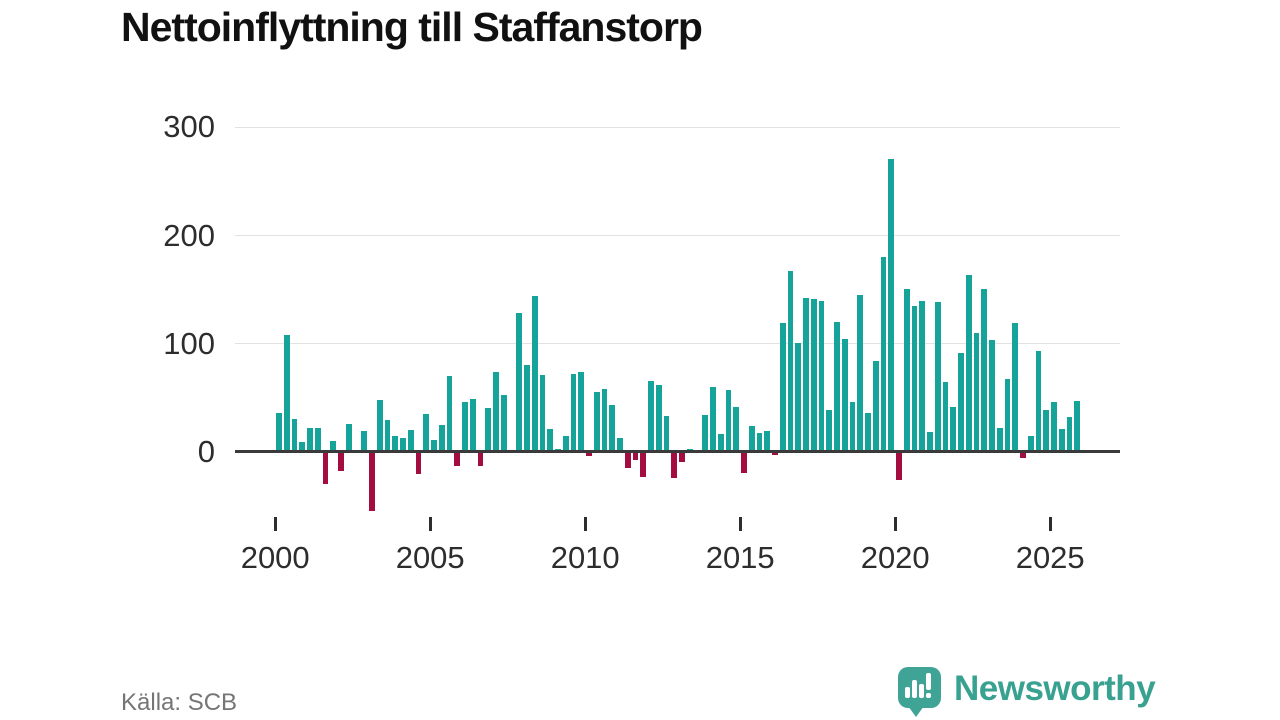 The image size is (1280, 720). What do you see at coordinates (968, 363) in the screenshot?
I see `bar-2022-q2` at bounding box center [968, 363].